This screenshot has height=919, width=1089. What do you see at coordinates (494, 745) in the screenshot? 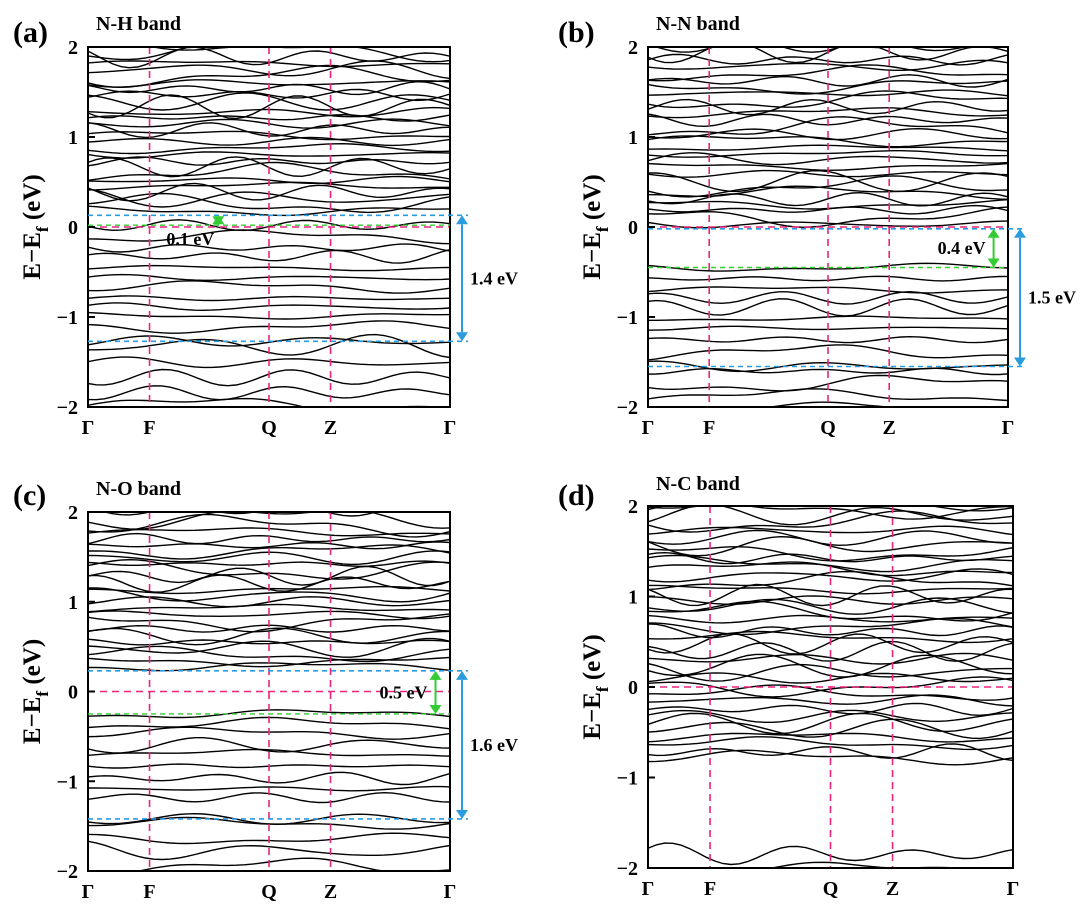
I see `large-gap-label: 1.6 eV` at bounding box center [494, 745].